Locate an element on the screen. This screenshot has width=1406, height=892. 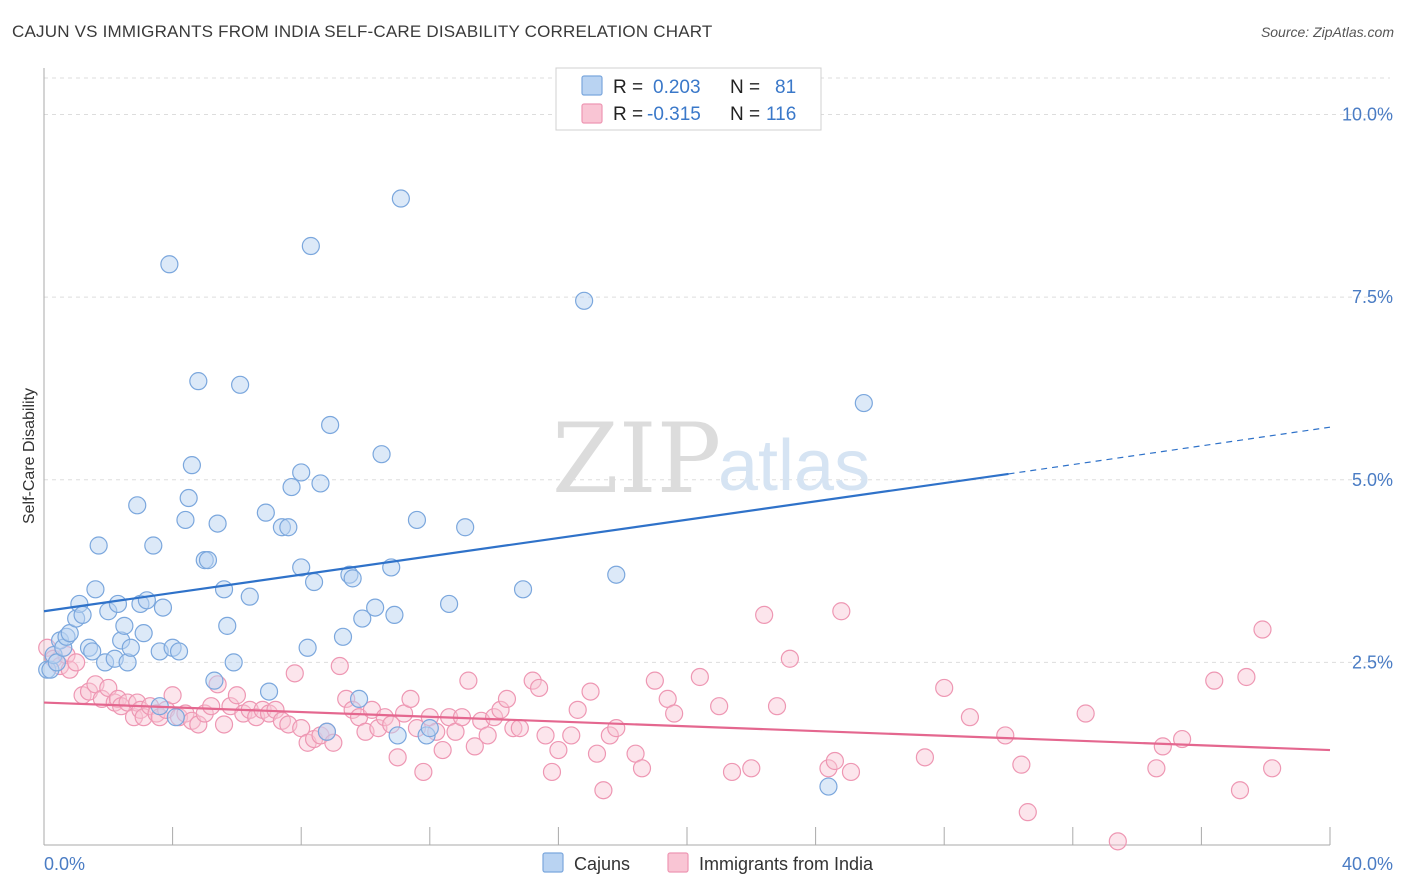
stats-legend: R = 0.203 N = 81 R = -0.315 N = 116 is located at coordinates (688, 99).